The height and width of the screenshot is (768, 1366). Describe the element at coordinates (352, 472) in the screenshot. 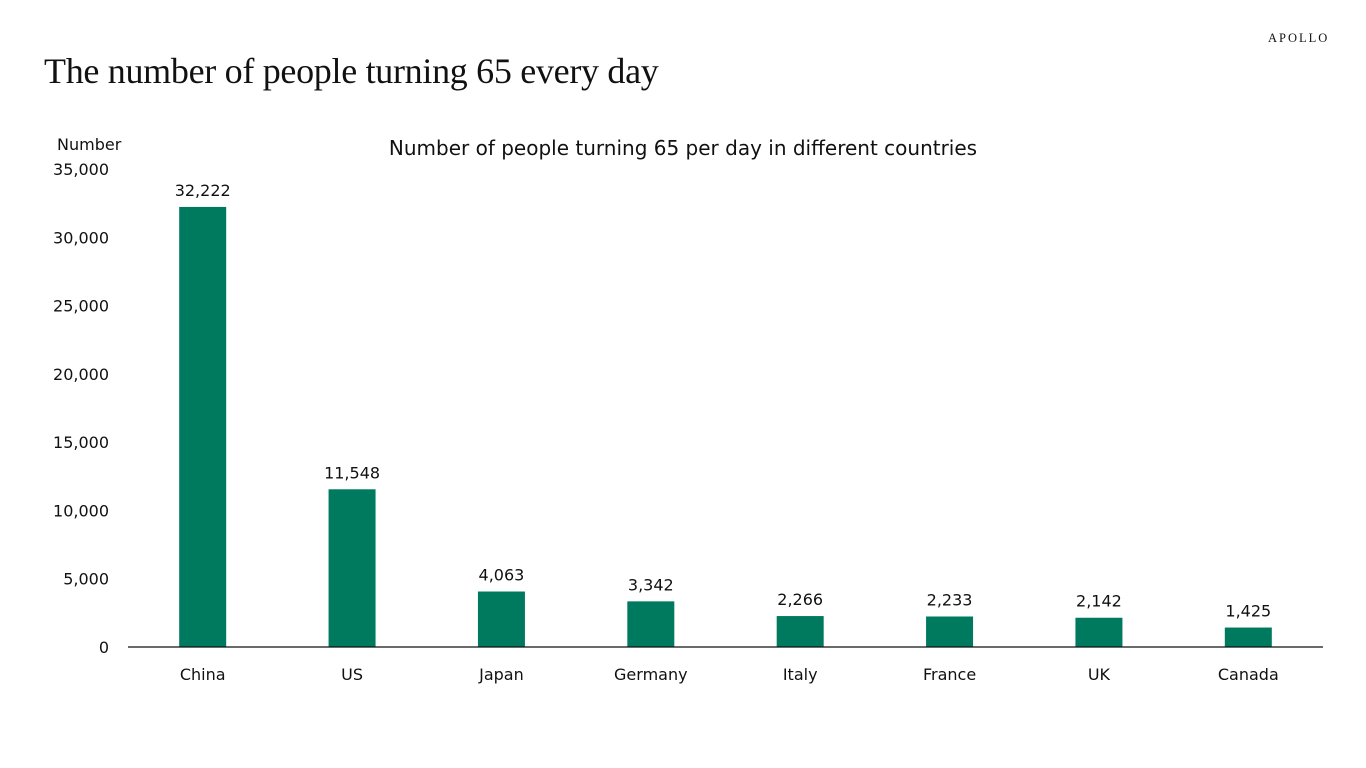

I see `data-label: 11,548` at that location.